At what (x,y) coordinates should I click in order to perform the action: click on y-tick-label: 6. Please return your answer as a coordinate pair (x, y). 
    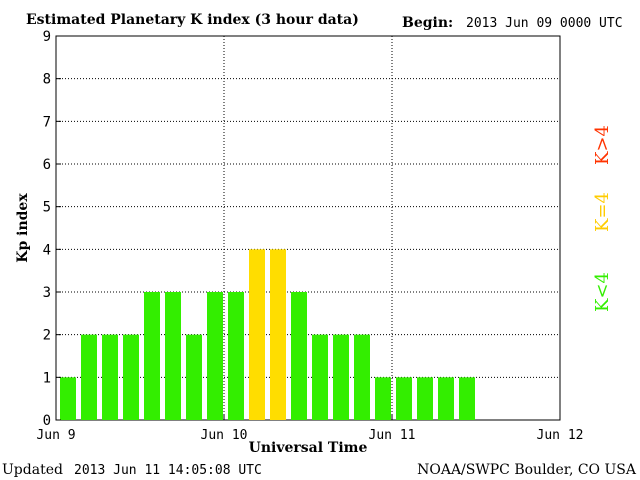
    Looking at the image, I should click on (47, 165).